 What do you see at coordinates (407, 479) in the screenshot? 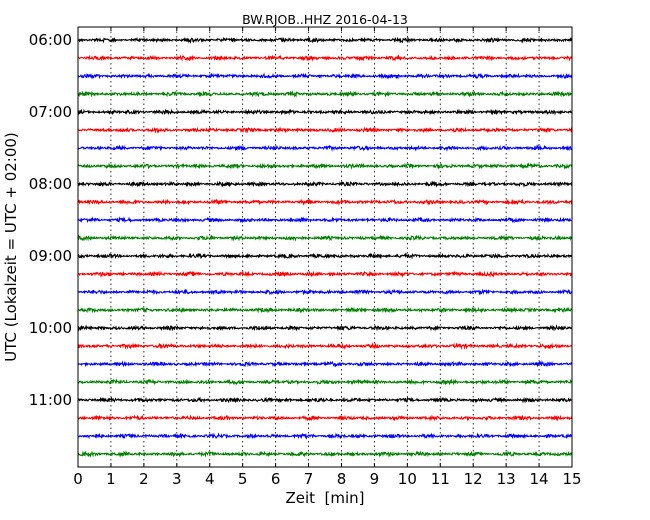
I see `x-tick-label: 10` at bounding box center [407, 479].